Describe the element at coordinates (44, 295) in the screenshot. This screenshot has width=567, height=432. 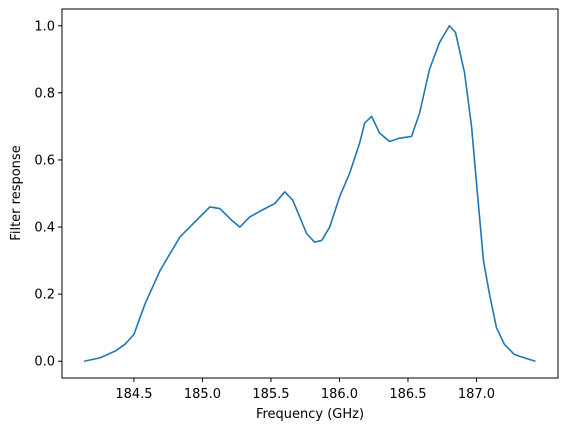
I see `y-tick-label: 0.2` at that location.